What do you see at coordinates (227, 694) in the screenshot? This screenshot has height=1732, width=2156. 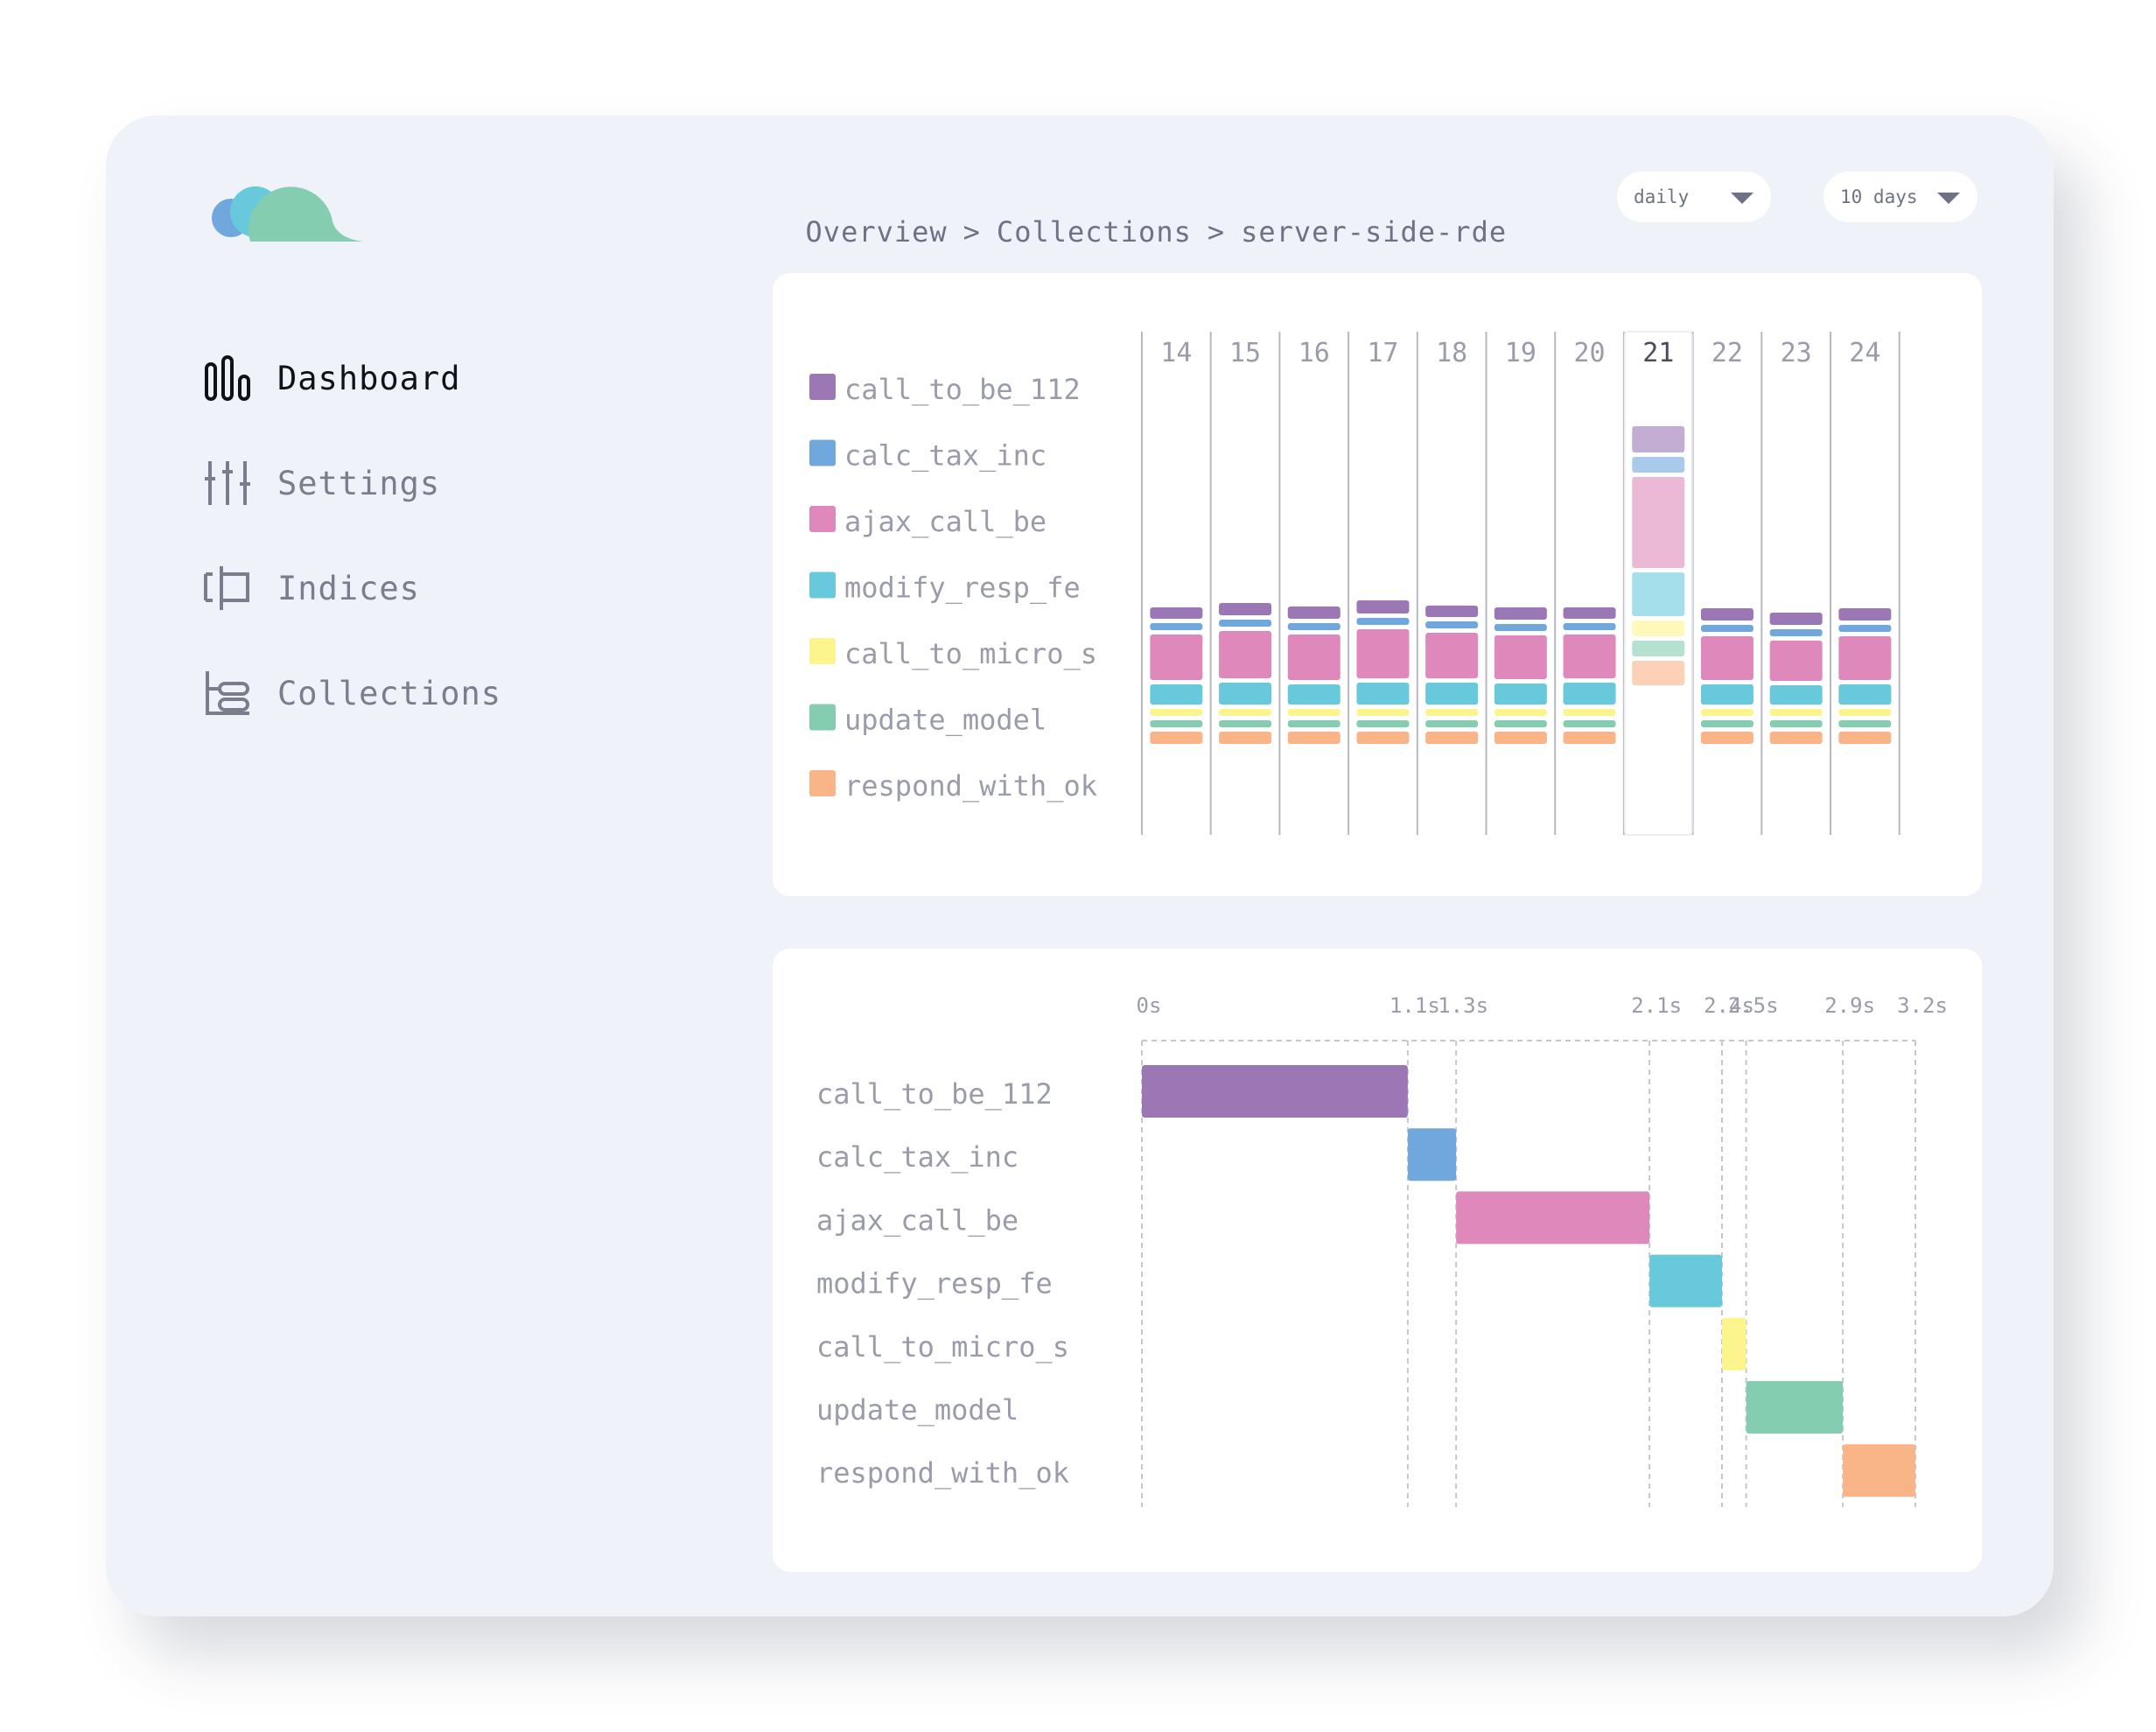 I see `collections-icon` at bounding box center [227, 694].